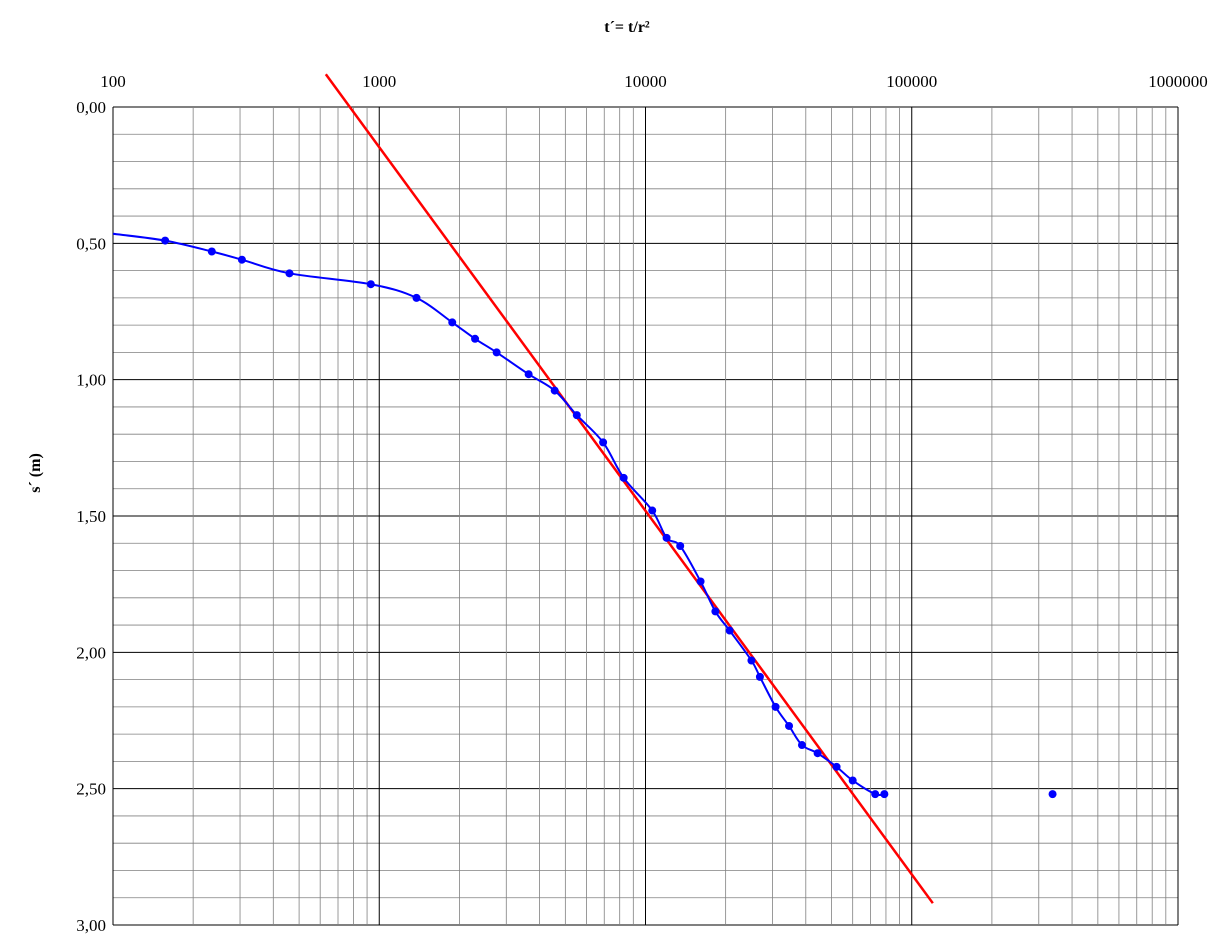 Image resolution: width=1221 pixels, height=934 pixels. Describe the element at coordinates (91, 516) in the screenshot. I see `y-tick-label: 1,50` at that location.